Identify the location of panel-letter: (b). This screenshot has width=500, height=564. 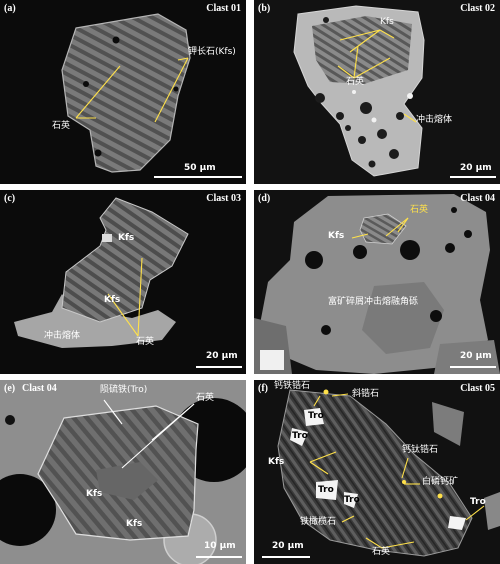
(264, 8).